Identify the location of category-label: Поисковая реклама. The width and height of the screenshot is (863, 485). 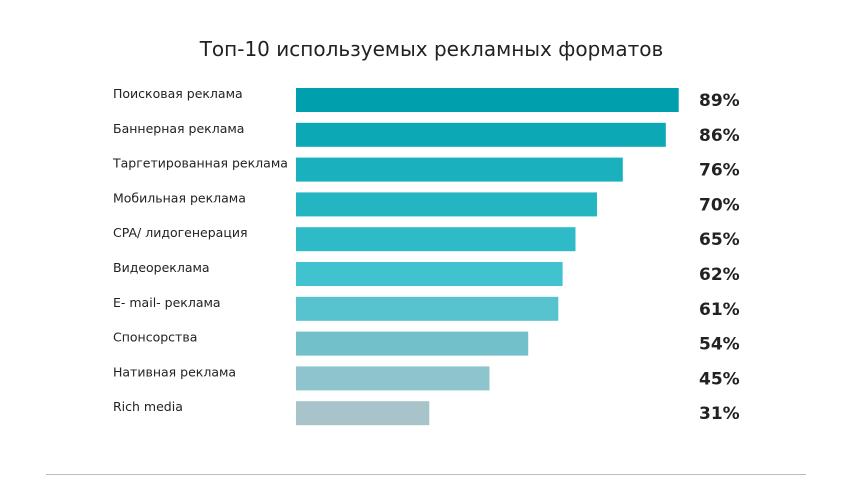
(178, 93).